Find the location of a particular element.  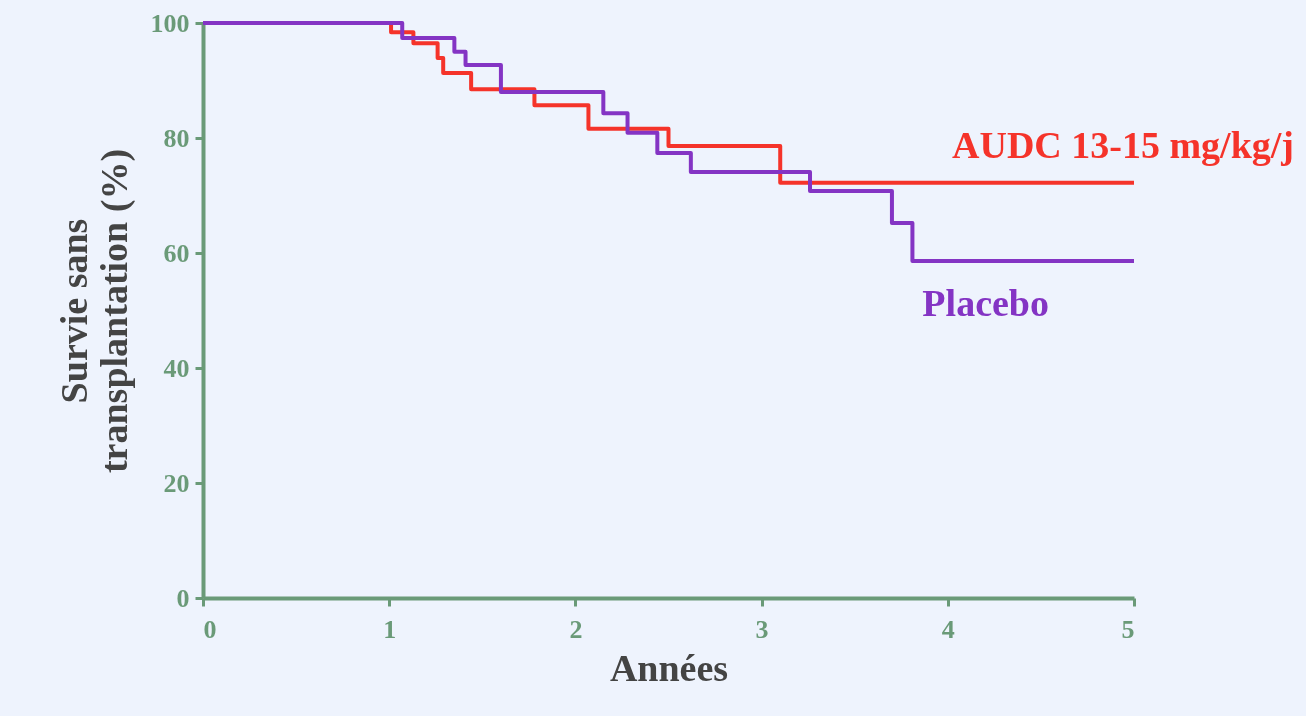

y-tick-label: 100 is located at coordinates (170, 23).